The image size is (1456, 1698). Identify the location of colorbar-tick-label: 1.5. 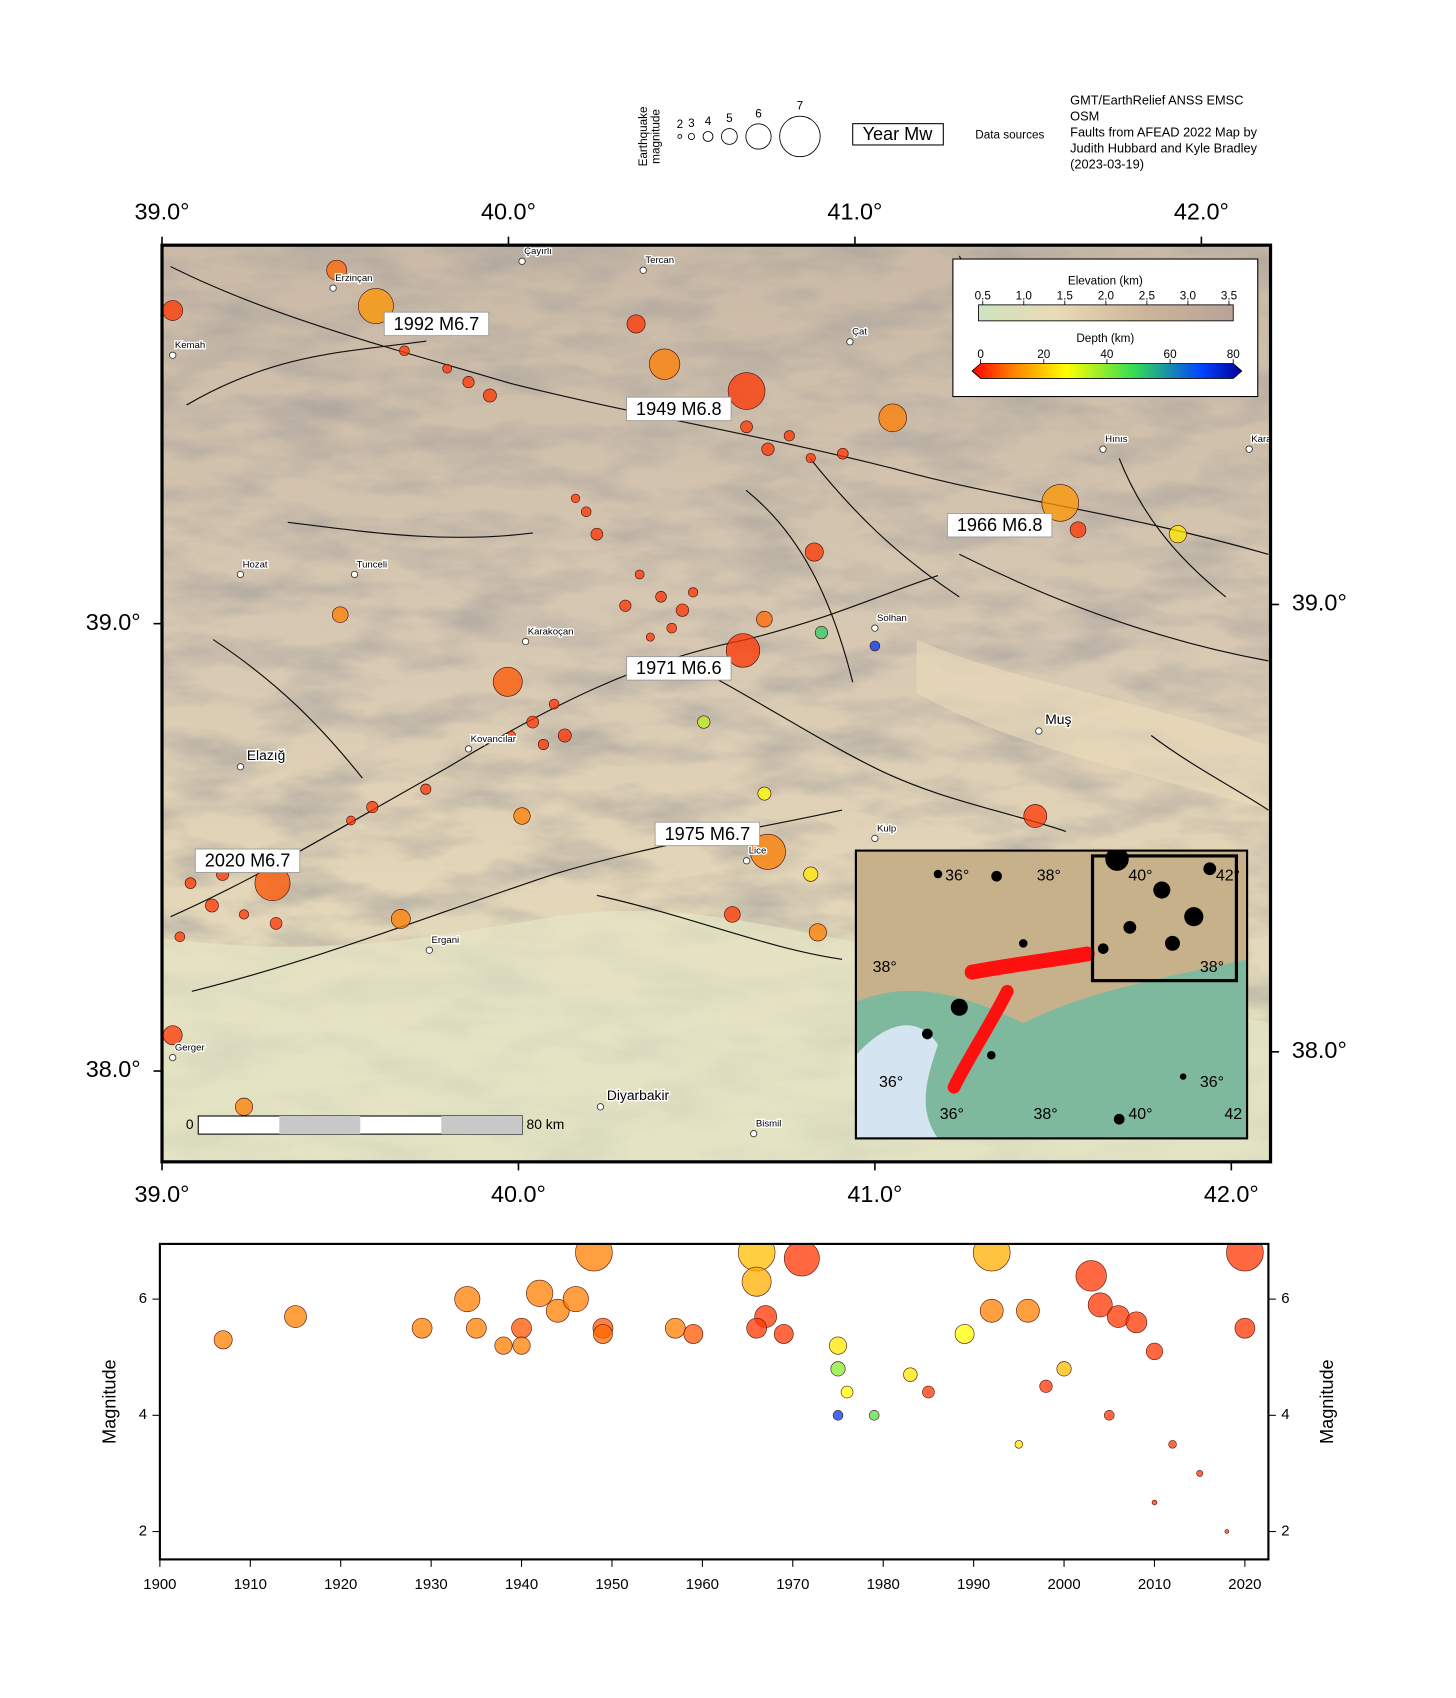
(1065, 295).